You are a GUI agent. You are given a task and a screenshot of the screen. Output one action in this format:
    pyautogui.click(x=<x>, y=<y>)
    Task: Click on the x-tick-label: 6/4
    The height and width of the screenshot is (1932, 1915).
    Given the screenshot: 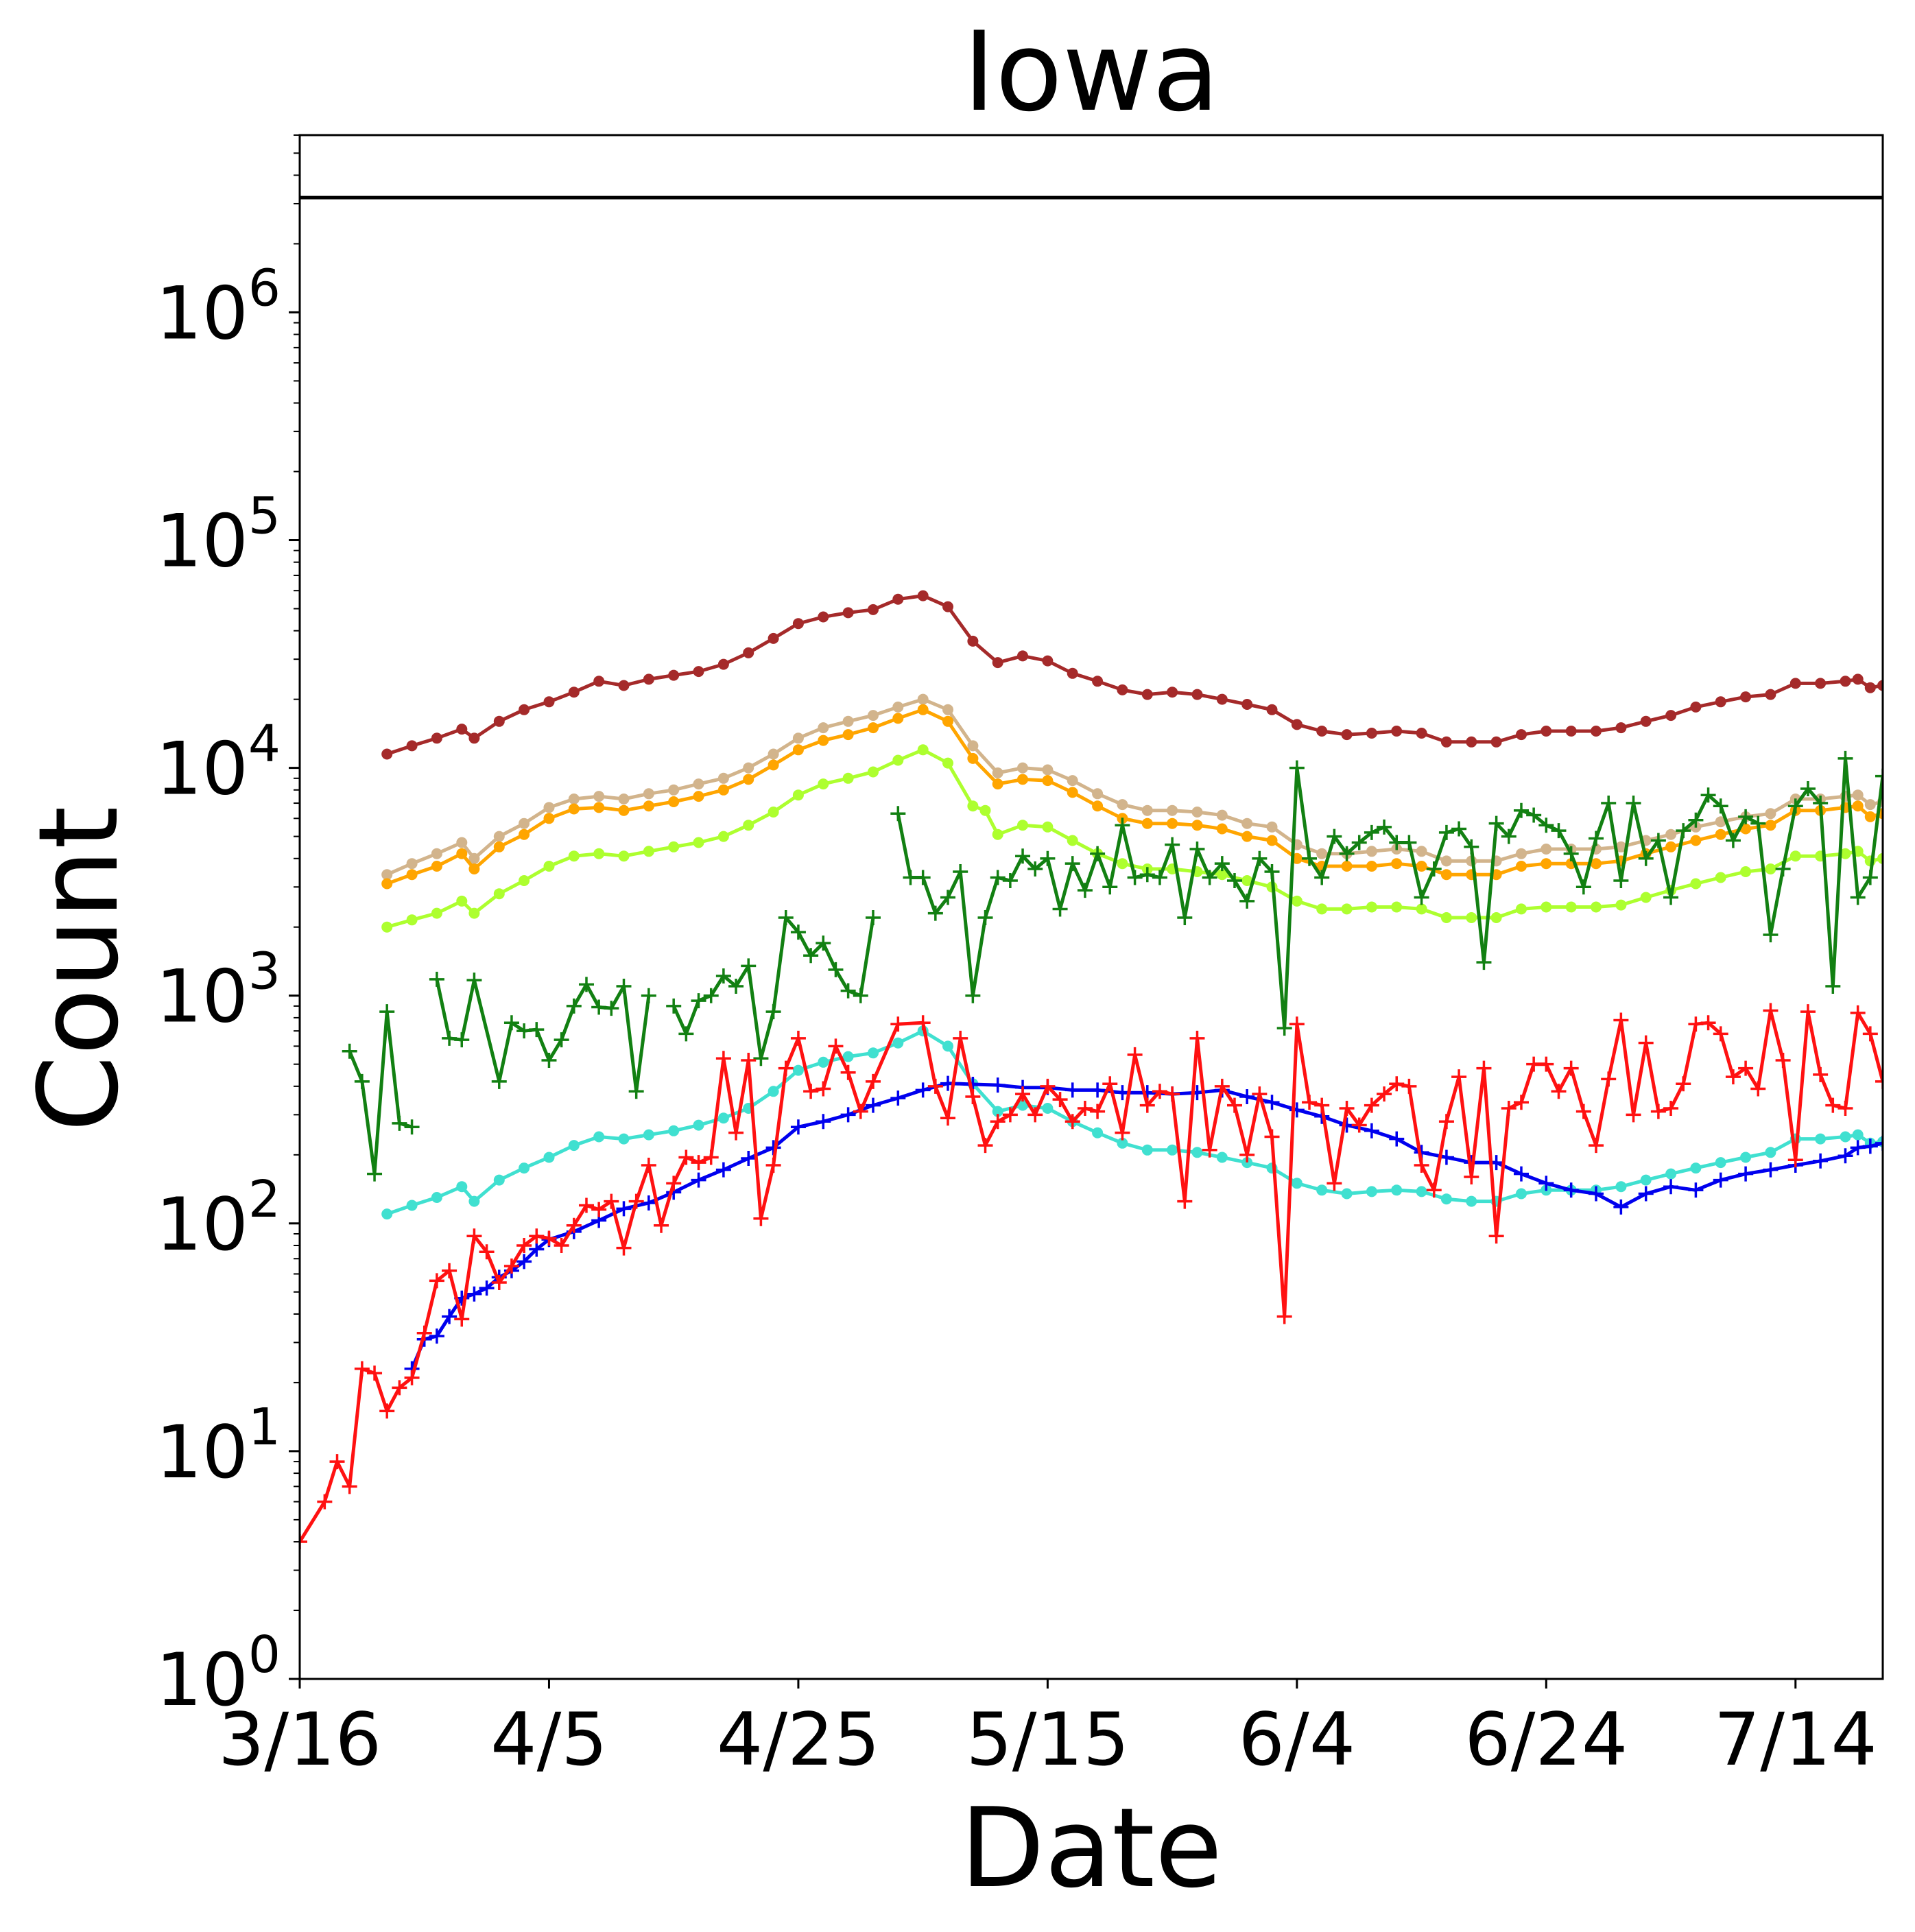 What is the action you would take?
    pyautogui.click(x=1297, y=1739)
    